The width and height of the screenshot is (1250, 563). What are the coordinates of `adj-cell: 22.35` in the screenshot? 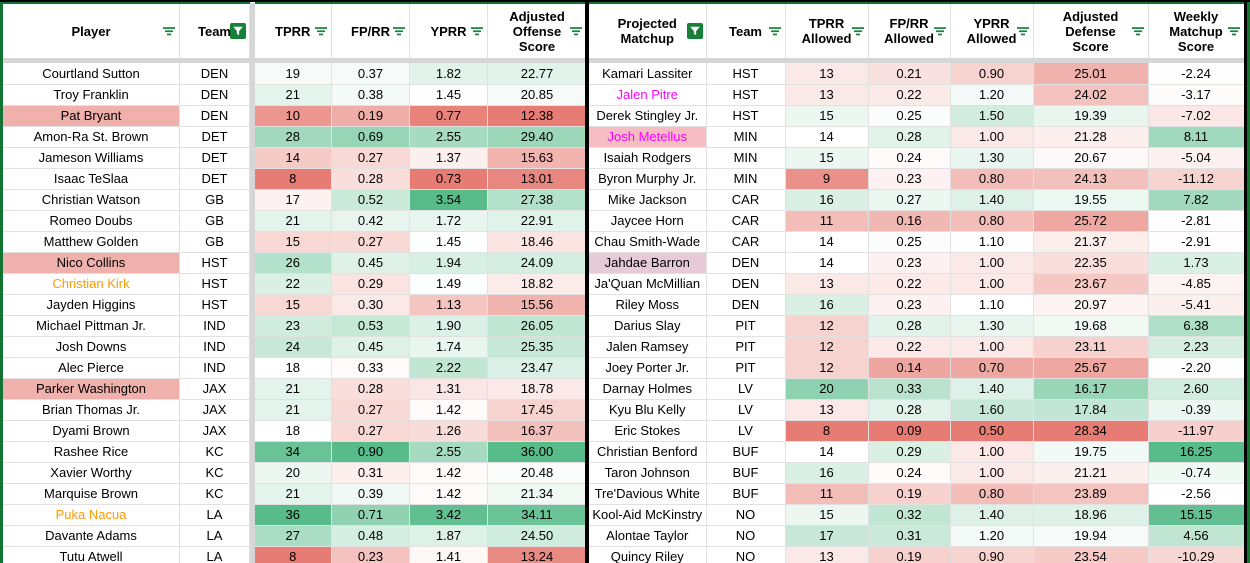 It's located at (1091, 263).